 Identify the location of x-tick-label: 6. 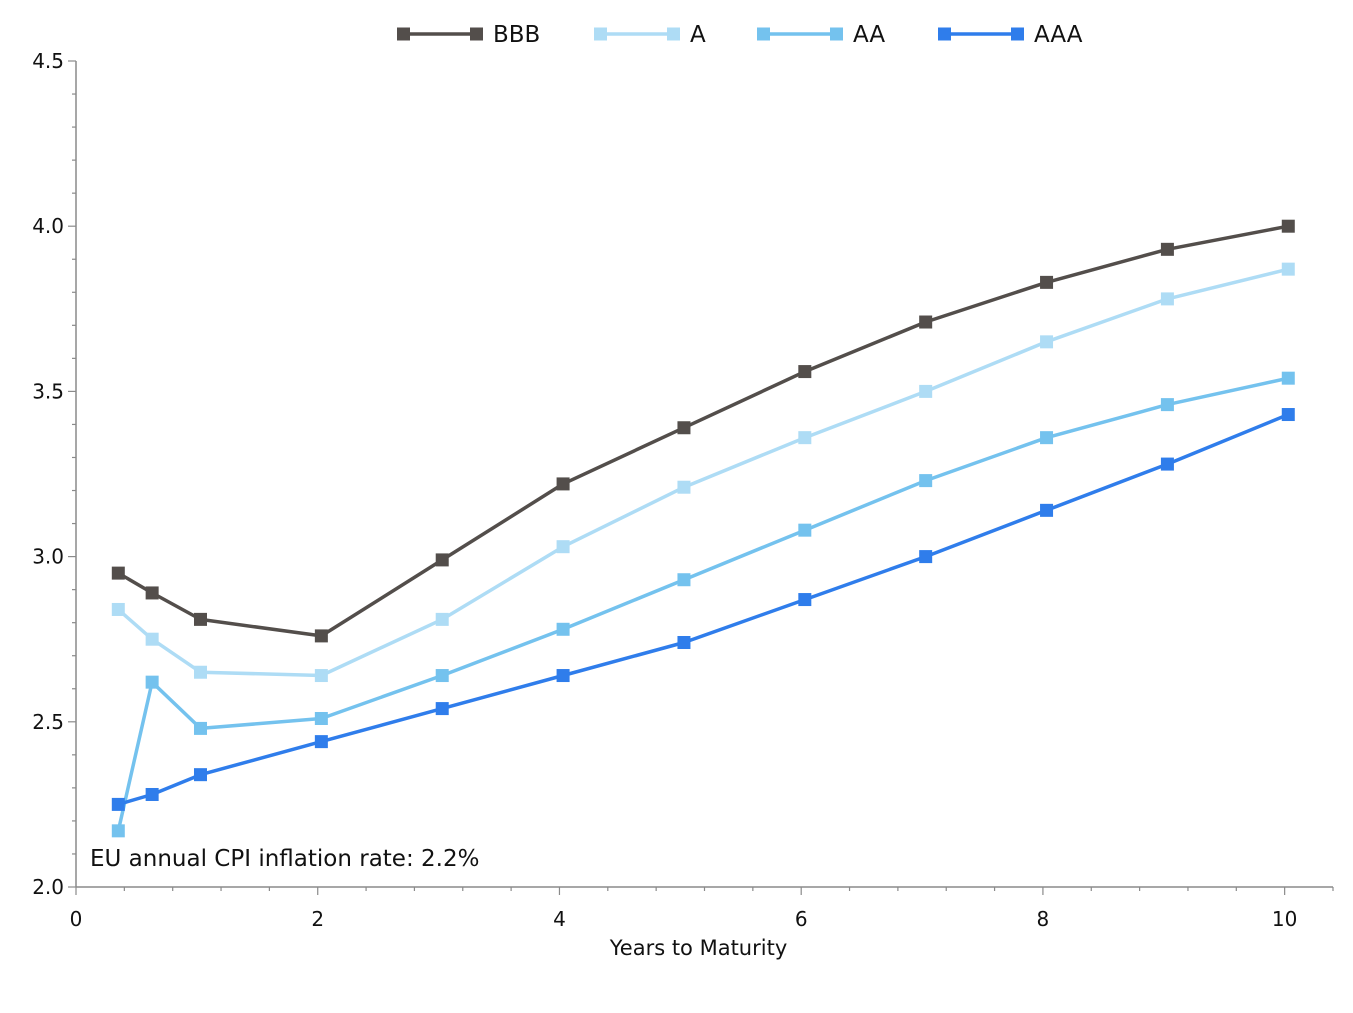
(801, 919).